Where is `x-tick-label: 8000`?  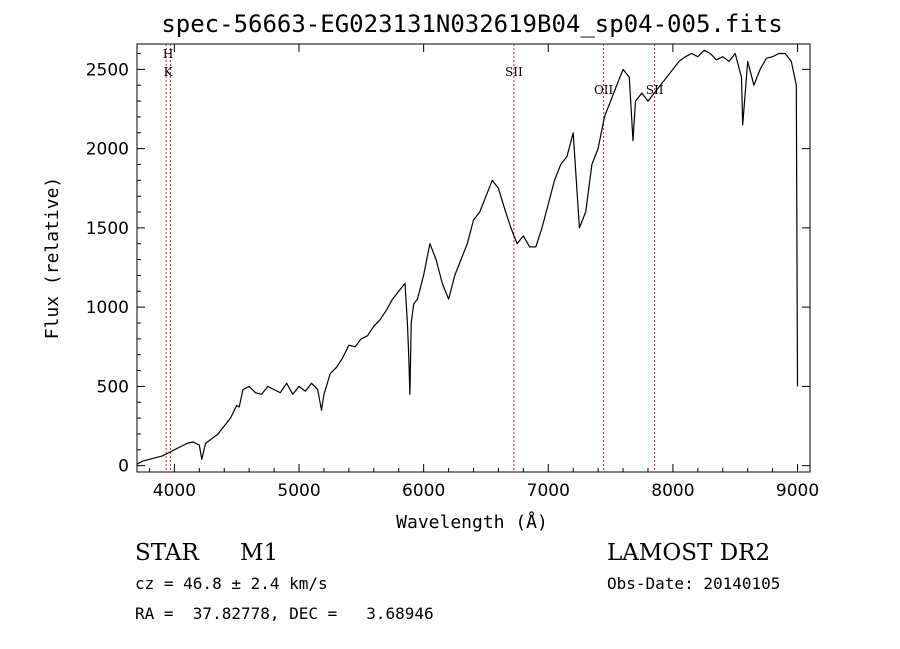
x-tick-label: 8000 is located at coordinates (672, 491).